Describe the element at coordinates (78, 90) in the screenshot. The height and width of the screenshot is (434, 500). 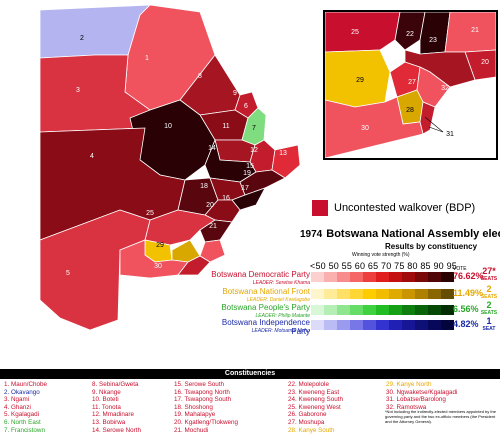
I see `map-label-3: 3` at that location.